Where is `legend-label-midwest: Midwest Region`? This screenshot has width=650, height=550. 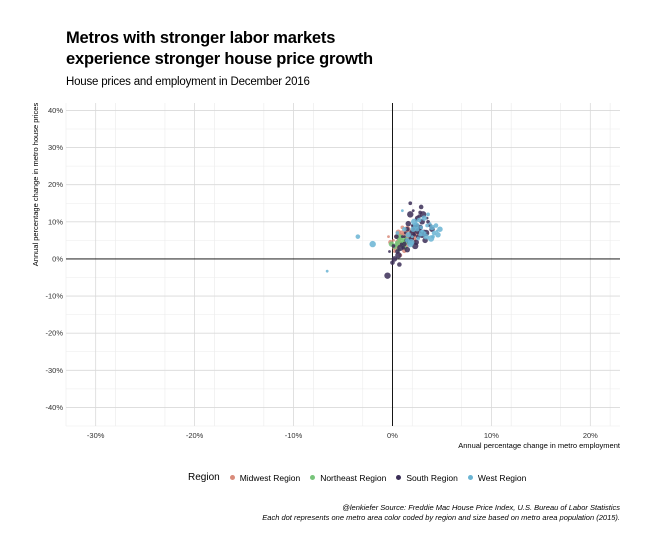 legend-label-midwest: Midwest Region is located at coordinates (270, 477).